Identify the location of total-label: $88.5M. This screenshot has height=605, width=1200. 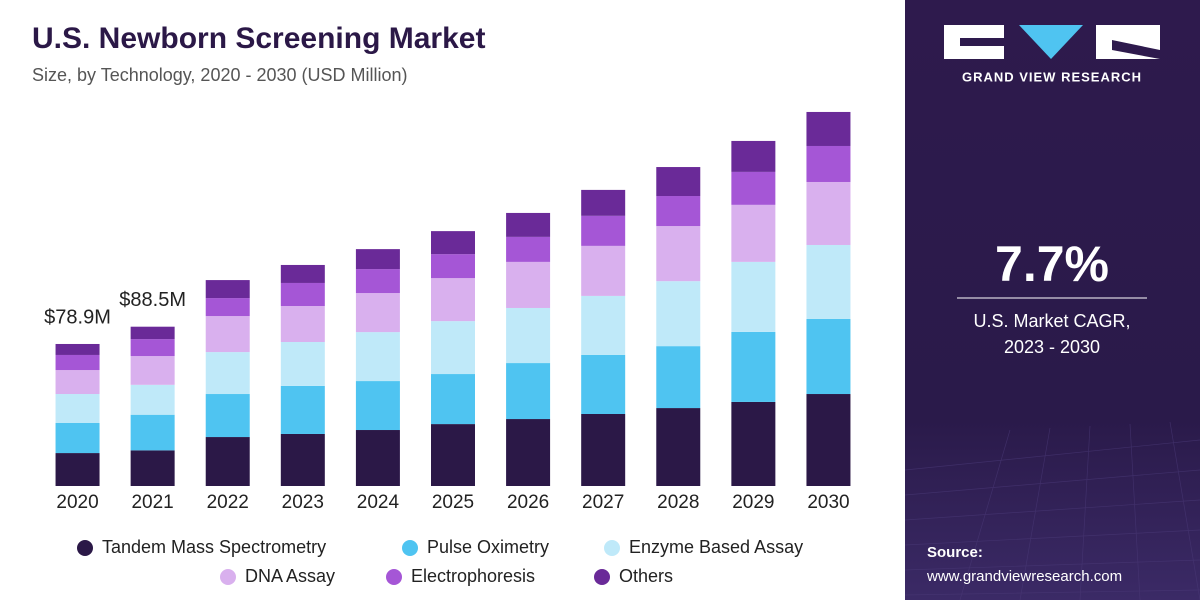
(152, 300).